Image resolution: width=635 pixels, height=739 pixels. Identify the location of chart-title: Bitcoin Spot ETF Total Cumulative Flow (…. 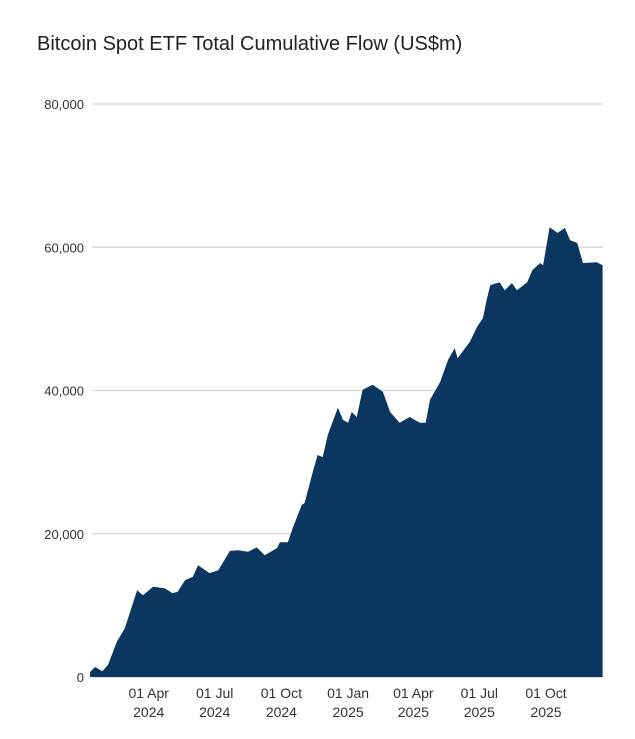
(250, 44).